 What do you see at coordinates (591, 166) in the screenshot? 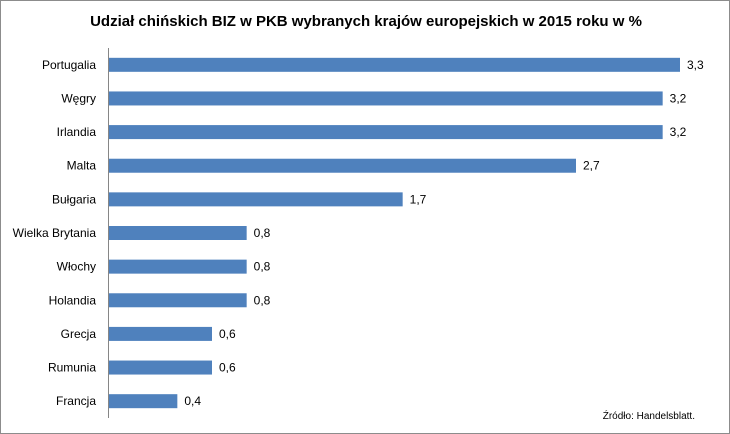
I see `data-label: 2,7` at bounding box center [591, 166].